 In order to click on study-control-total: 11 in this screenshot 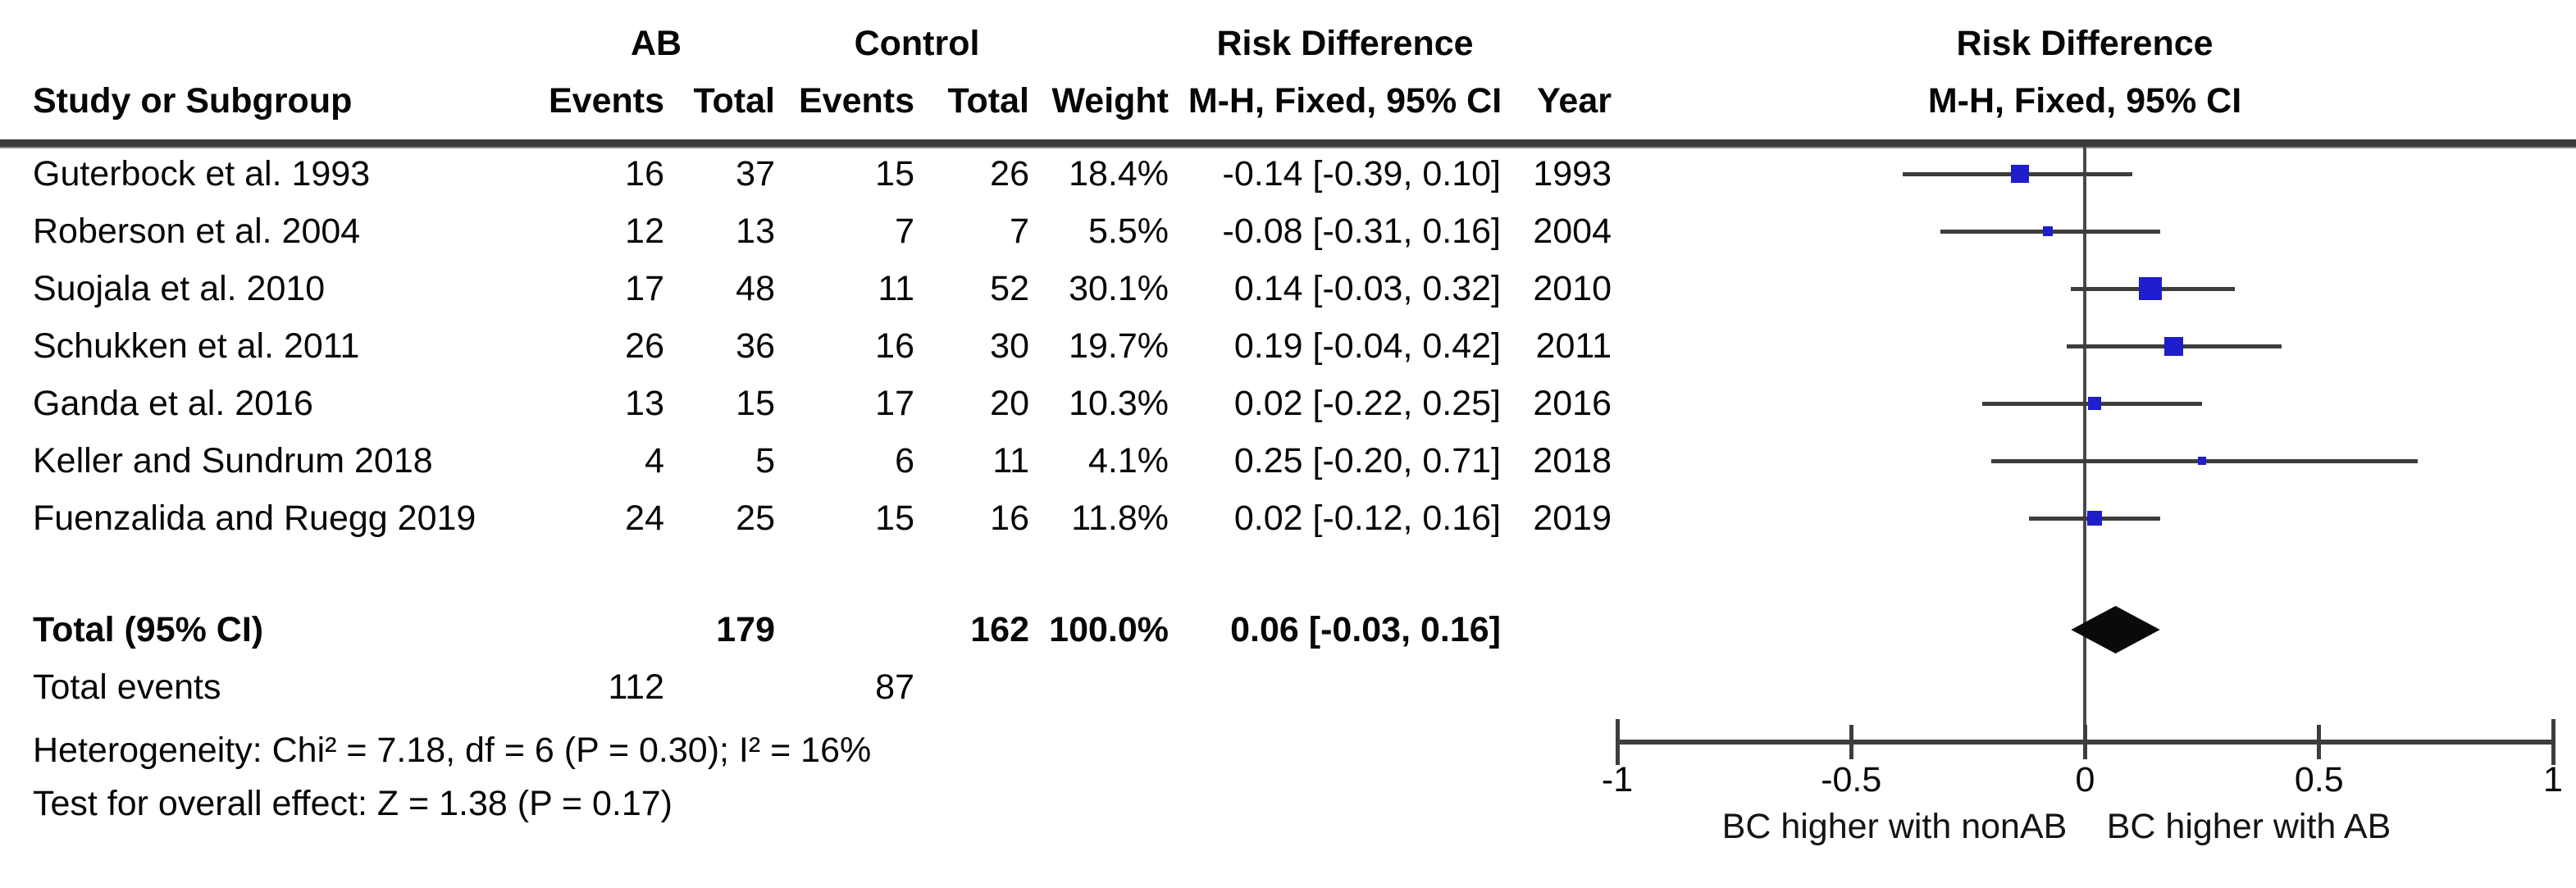, I will do `click(1010, 460)`.